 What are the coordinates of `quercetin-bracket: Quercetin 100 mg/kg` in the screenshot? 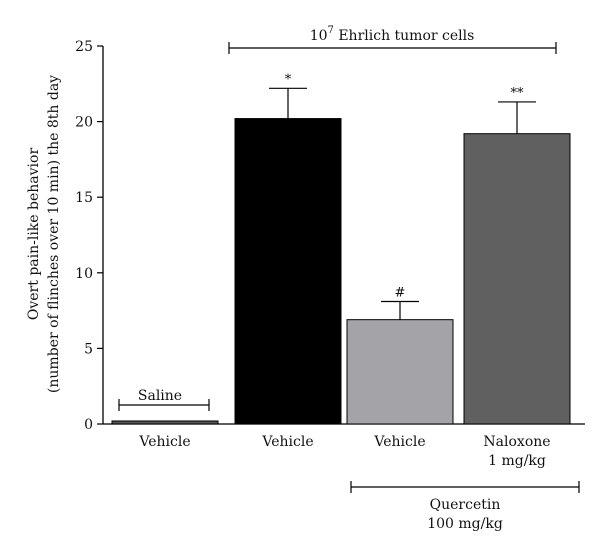 It's located at (465, 506).